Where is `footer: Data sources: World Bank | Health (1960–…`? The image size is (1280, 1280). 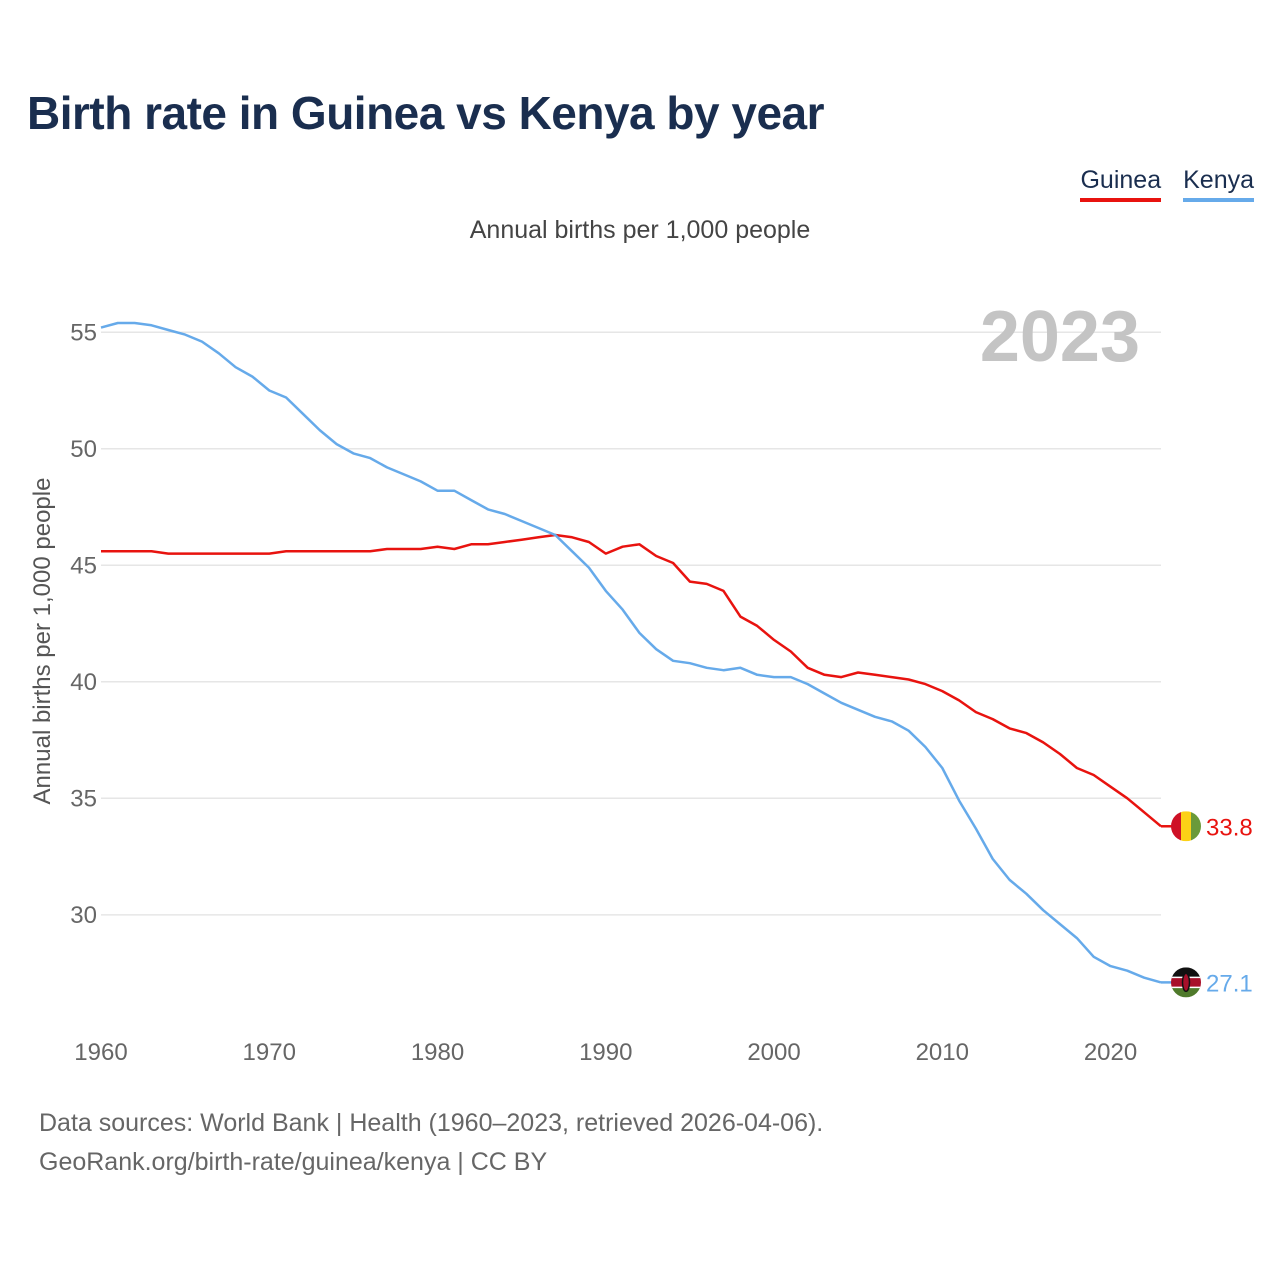
footer: Data sources: World Bank | Health (1960–… is located at coordinates (431, 1143).